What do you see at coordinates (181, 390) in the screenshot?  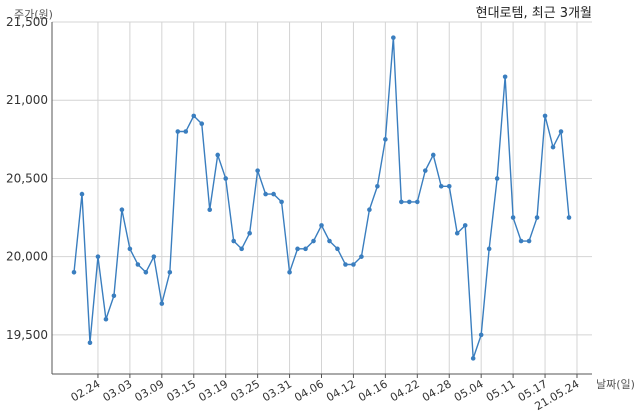 I see `x-tick-label: 03.15` at bounding box center [181, 390].